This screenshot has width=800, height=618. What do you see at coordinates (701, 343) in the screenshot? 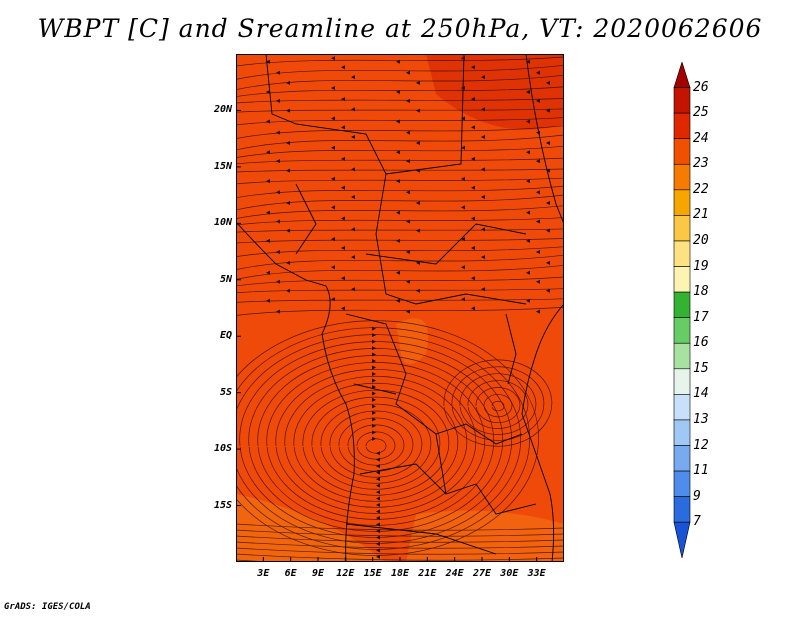
I see `colorbar-label: 16` at bounding box center [701, 343].